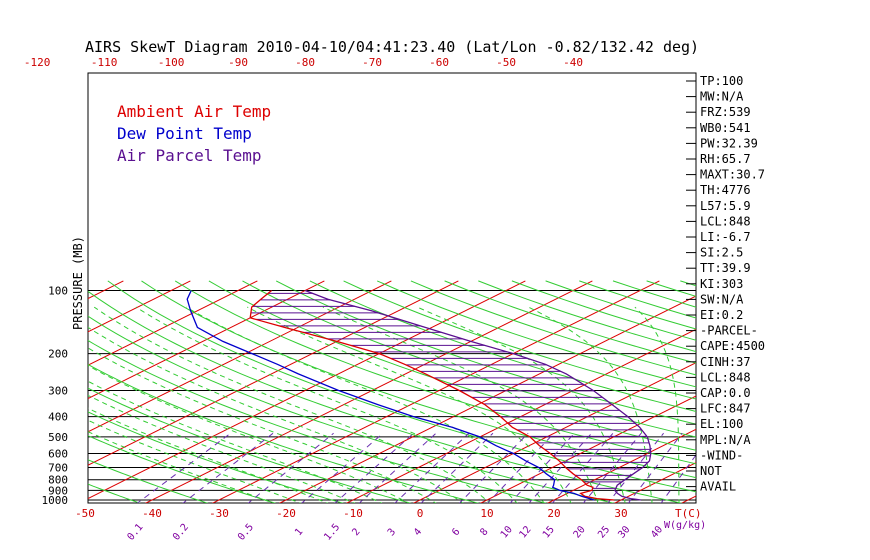 Image resolution: width=870 pixels, height=560 pixels. Describe the element at coordinates (688, 513) in the screenshot. I see `x-axis-unit-label: T(C)` at that location.